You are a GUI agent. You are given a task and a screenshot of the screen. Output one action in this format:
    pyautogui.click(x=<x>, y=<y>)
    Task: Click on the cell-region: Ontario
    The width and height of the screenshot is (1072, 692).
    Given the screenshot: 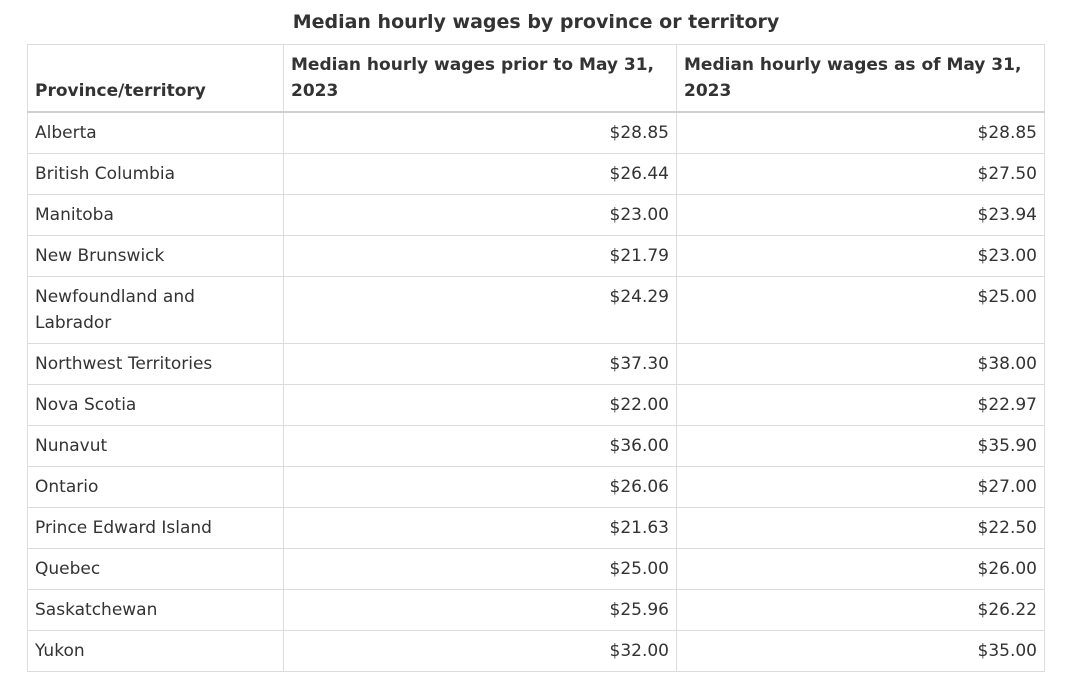 What is the action you would take?
    pyautogui.click(x=155, y=487)
    